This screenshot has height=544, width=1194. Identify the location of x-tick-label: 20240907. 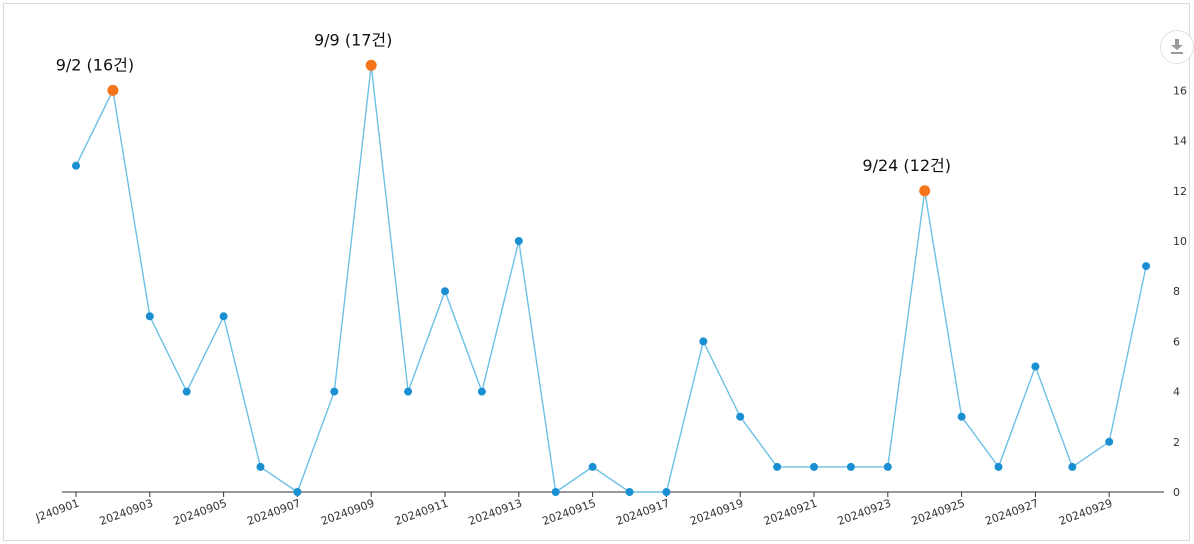
(273, 512).